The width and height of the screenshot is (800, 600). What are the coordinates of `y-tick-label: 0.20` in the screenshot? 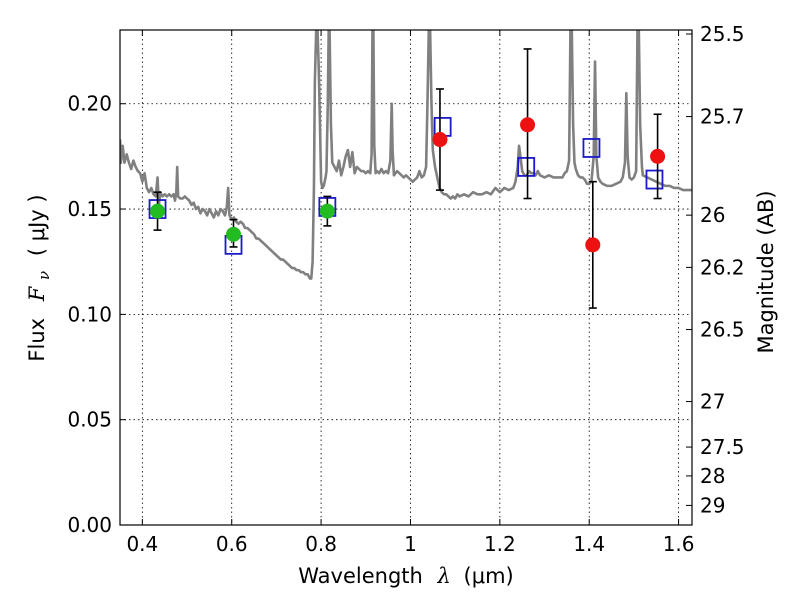 It's located at (89, 104).